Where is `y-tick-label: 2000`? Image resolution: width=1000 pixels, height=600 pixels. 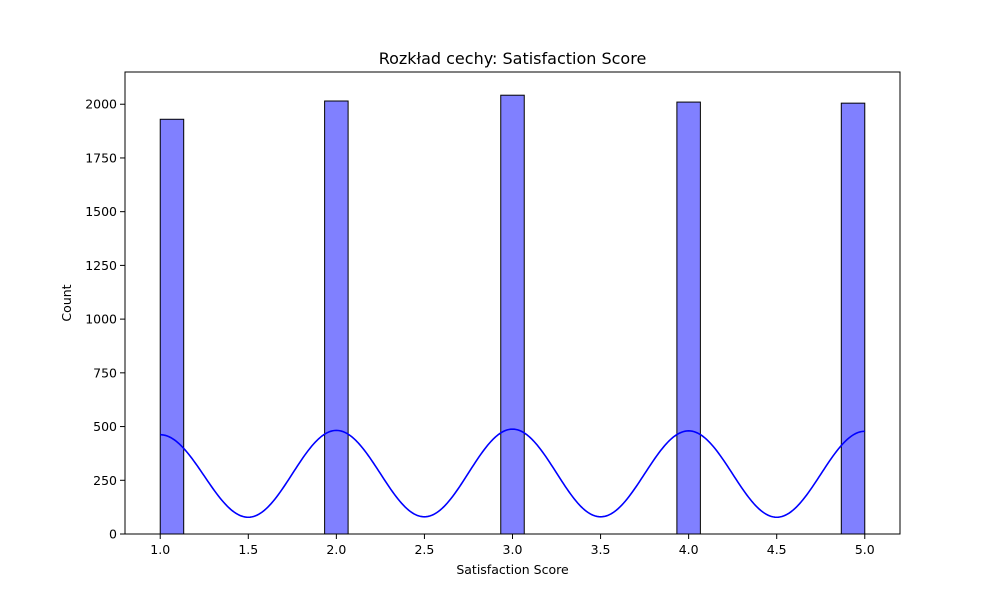 y-tick-label: 2000 is located at coordinates (101, 104).